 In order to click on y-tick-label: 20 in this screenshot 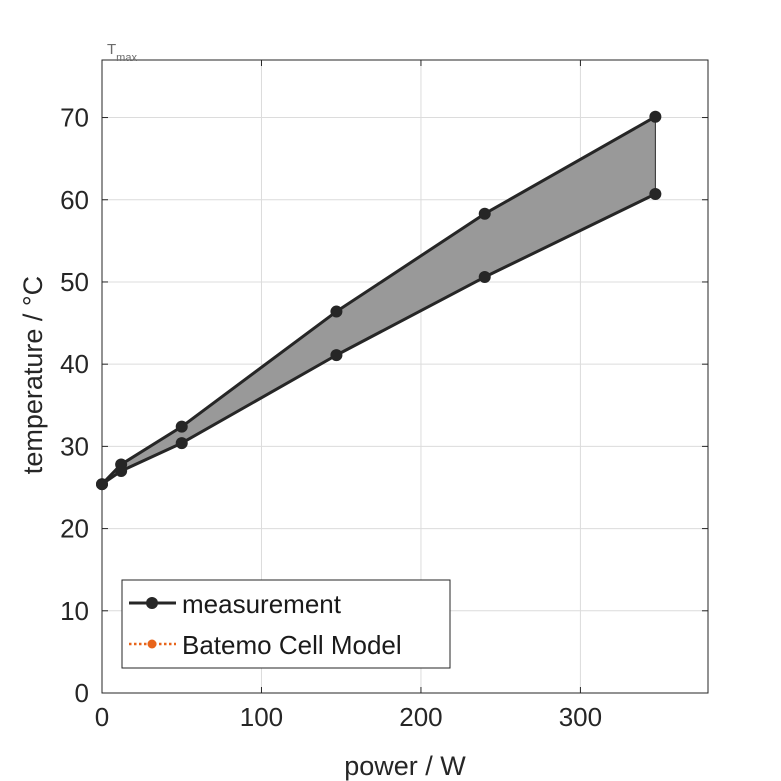, I will do `click(74, 529)`.